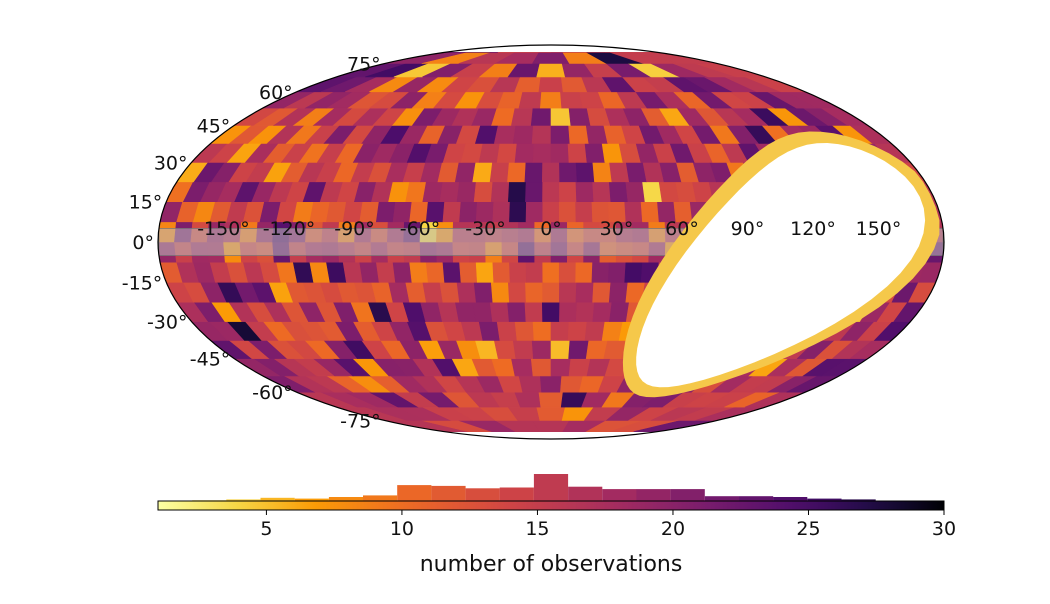  What do you see at coordinates (813, 229) in the screenshot?
I see `longitude-tick-label: 120°` at bounding box center [813, 229].